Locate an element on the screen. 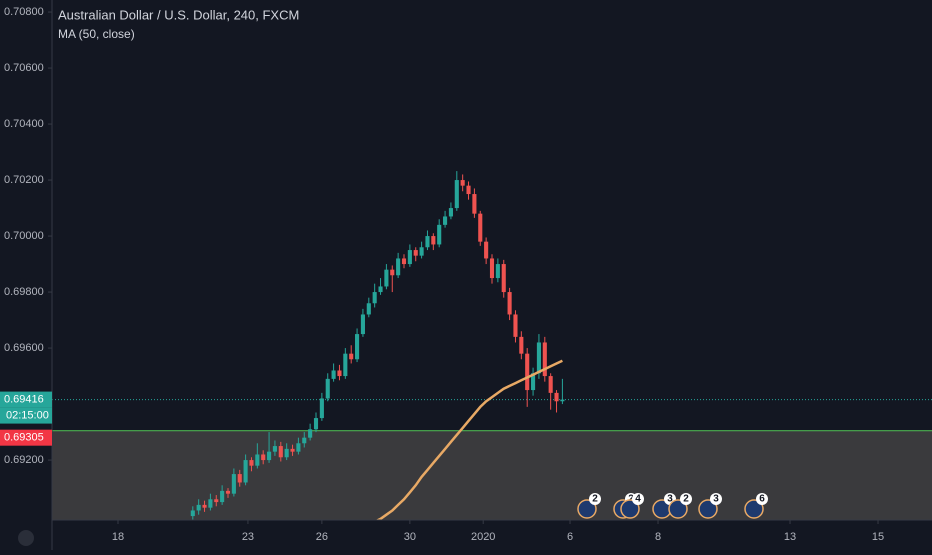 This screenshot has height=555, width=932. y-tick-label: 0.69600 is located at coordinates (24, 348).